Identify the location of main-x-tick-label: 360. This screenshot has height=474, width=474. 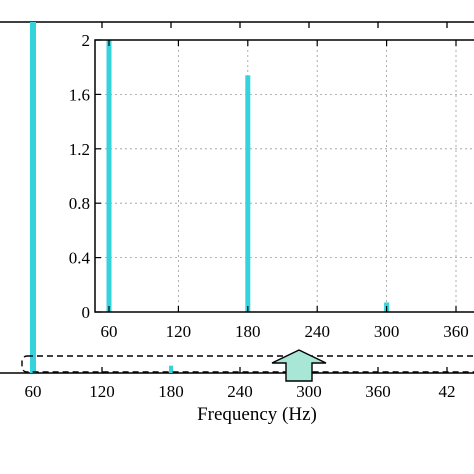
(378, 391).